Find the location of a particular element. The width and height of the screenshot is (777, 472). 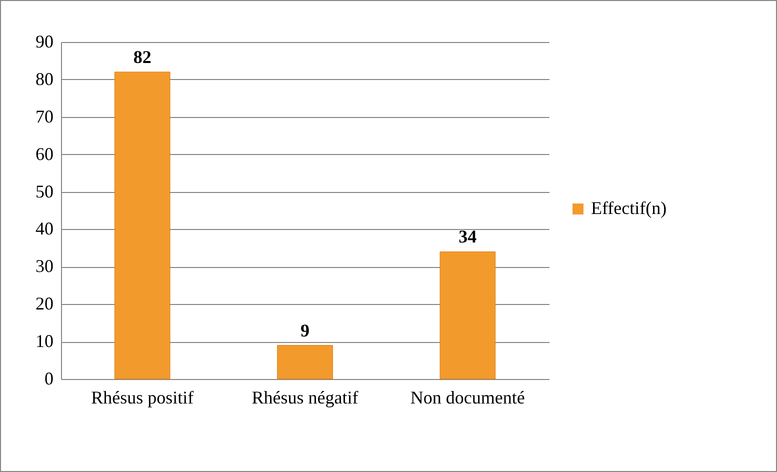

x-tick-label: Non documenté is located at coordinates (467, 398).